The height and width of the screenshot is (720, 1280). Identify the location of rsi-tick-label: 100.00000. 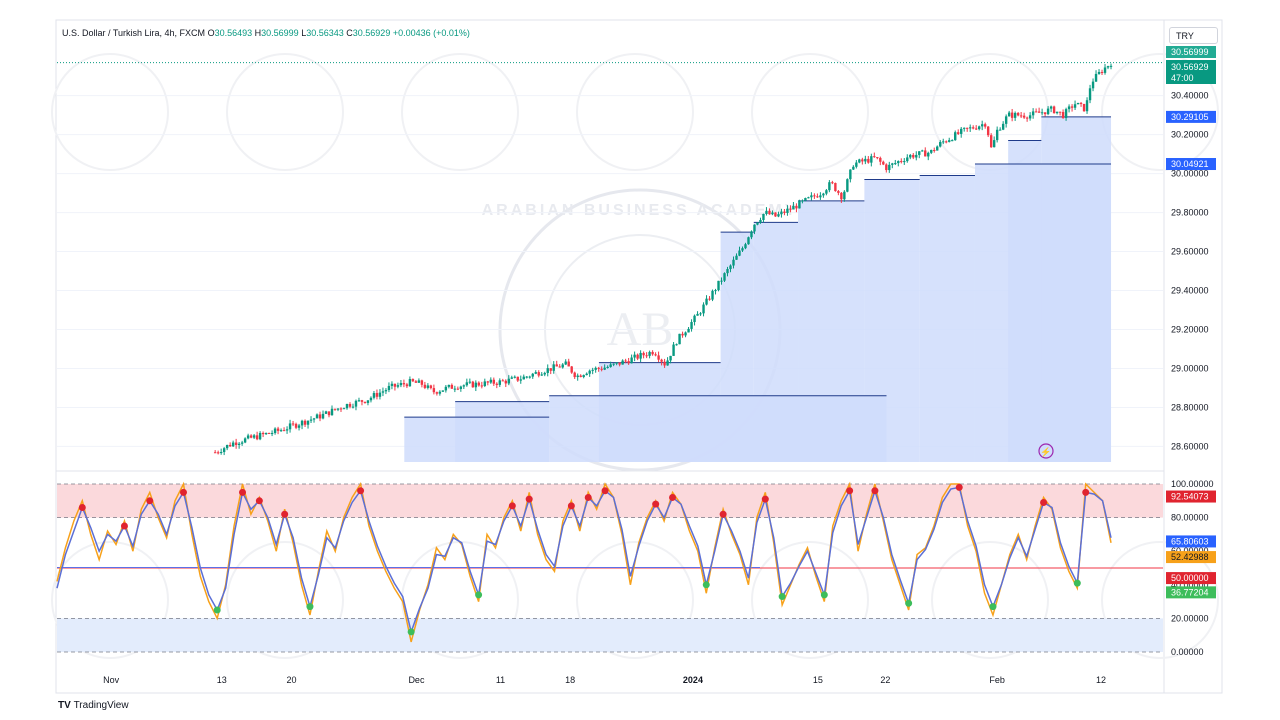
(1192, 484).